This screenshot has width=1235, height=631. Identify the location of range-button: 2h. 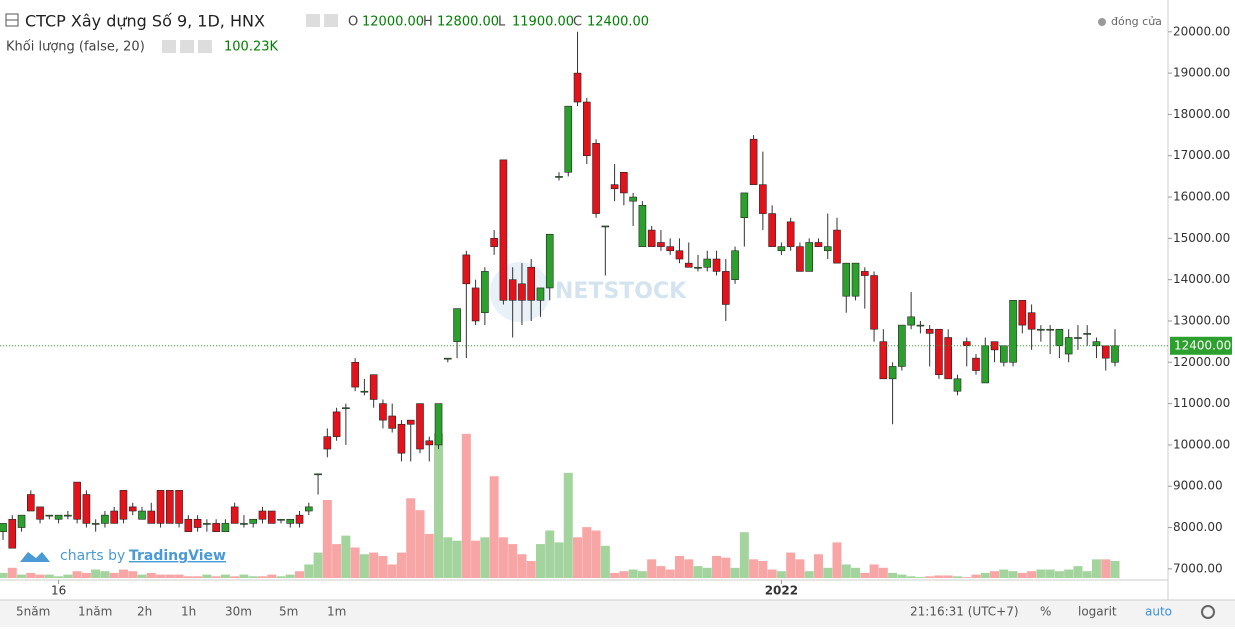
(144, 612).